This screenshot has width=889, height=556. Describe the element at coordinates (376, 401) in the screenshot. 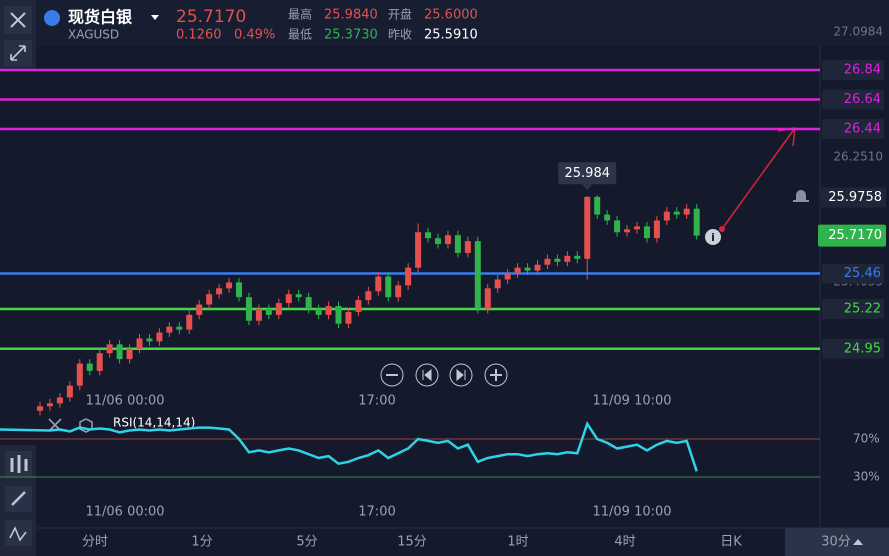

I see `time-label: 17:00` at that location.